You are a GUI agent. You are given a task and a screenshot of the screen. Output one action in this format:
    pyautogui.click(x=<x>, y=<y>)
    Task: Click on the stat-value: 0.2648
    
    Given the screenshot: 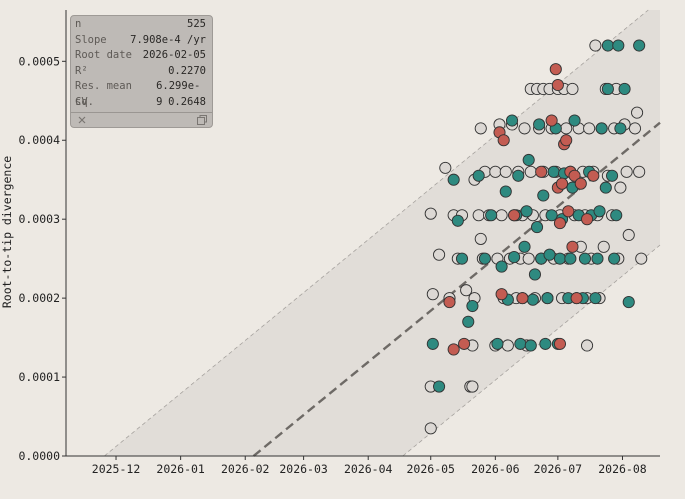 What is the action you would take?
    pyautogui.click(x=187, y=101)
    